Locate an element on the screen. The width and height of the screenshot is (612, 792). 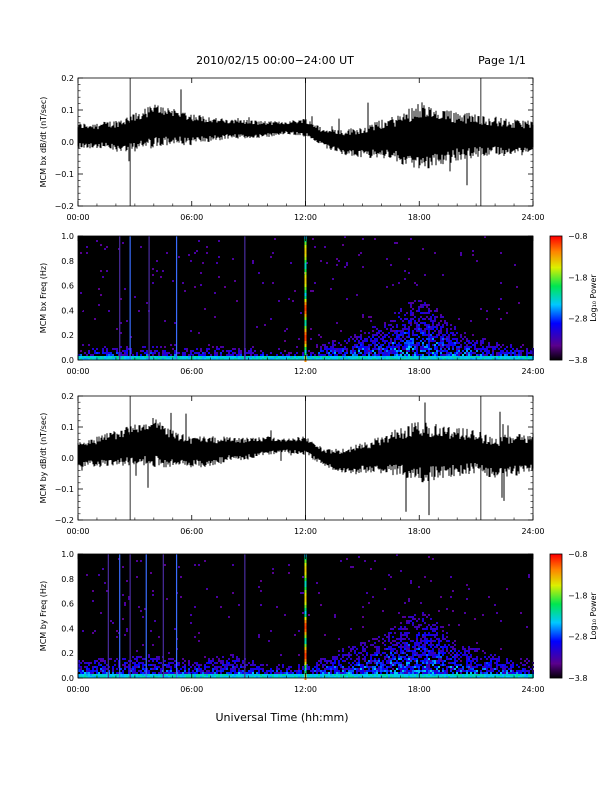
x-tick-label: 06:00 is located at coordinates (191, 531).